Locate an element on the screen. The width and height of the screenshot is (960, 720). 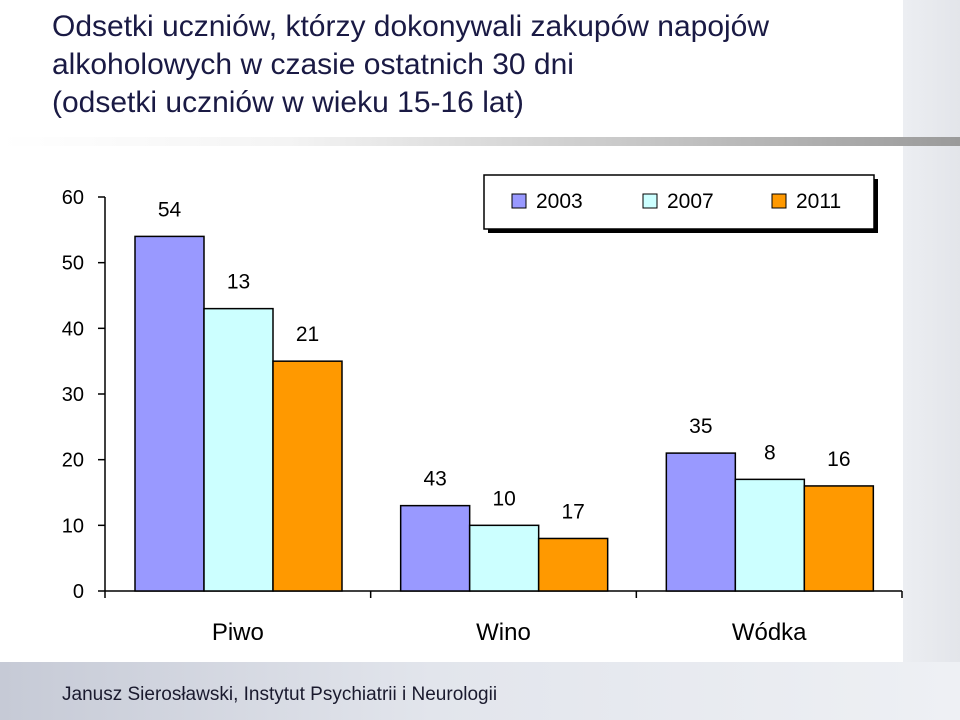
bar-2011-piwo is located at coordinates (307, 476).